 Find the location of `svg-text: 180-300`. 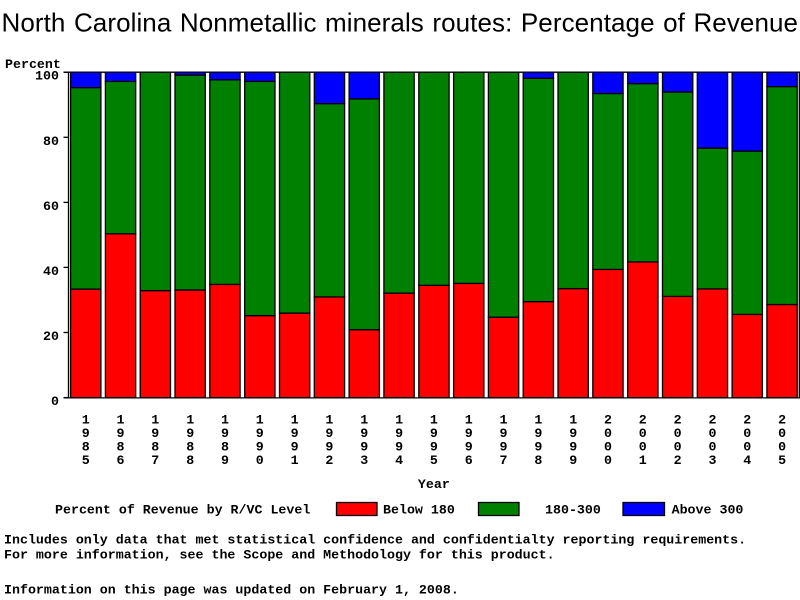

svg-text: 180-300 is located at coordinates (573, 510).